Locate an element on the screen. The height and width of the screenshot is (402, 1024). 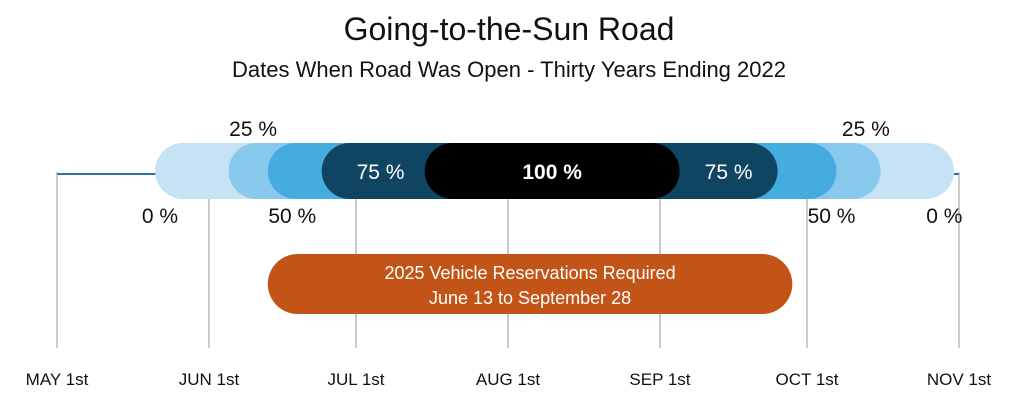
x-tick-label: MAY 1st is located at coordinates (57, 379).